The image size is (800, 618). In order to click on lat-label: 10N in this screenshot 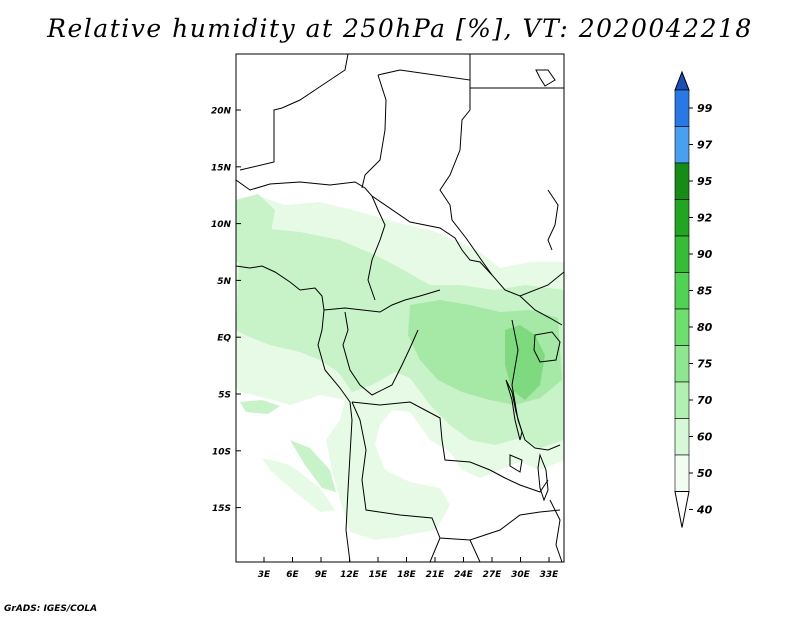, I will do `click(221, 225)`.